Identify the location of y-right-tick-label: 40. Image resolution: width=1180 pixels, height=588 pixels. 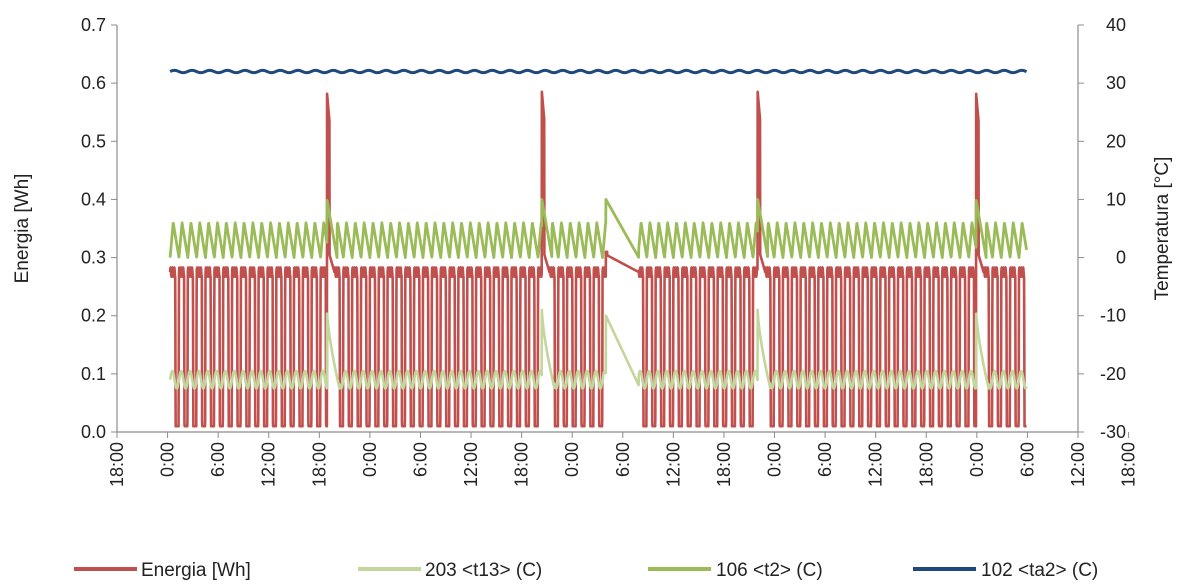
(1116, 25).